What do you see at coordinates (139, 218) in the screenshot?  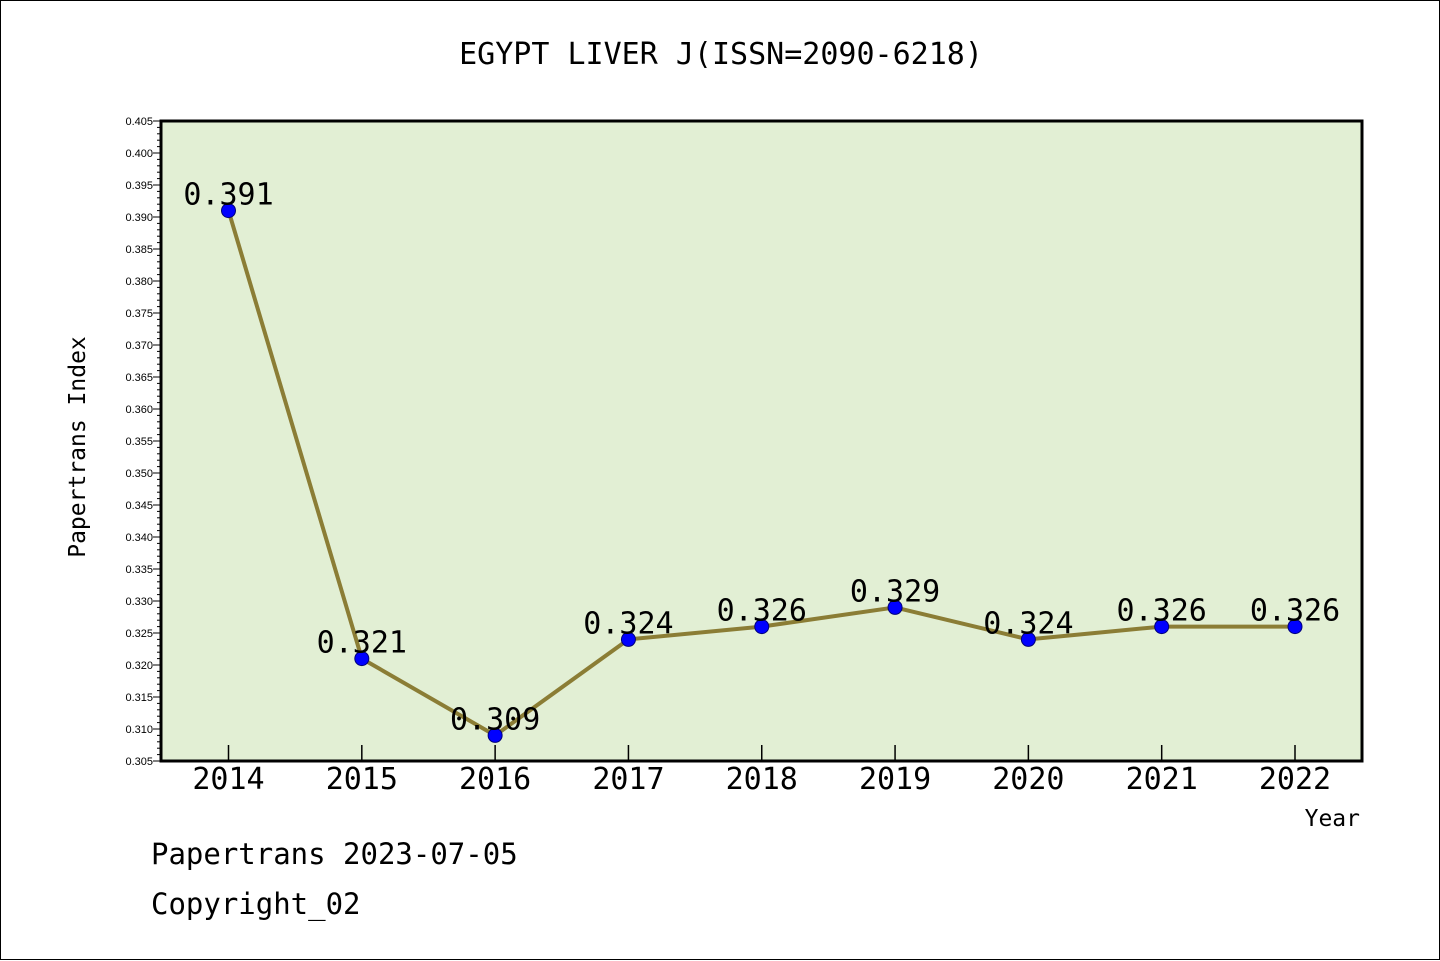 I see `y-tick-label: 0.390` at bounding box center [139, 218].